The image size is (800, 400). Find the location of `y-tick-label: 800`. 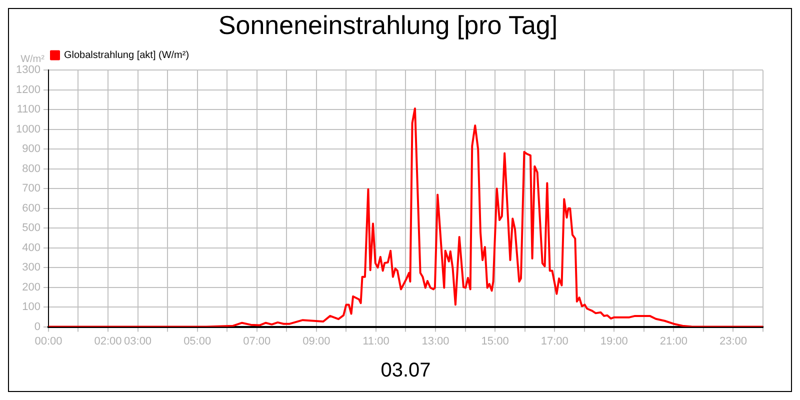

y-tick-label: 800 is located at coordinates (31, 168).